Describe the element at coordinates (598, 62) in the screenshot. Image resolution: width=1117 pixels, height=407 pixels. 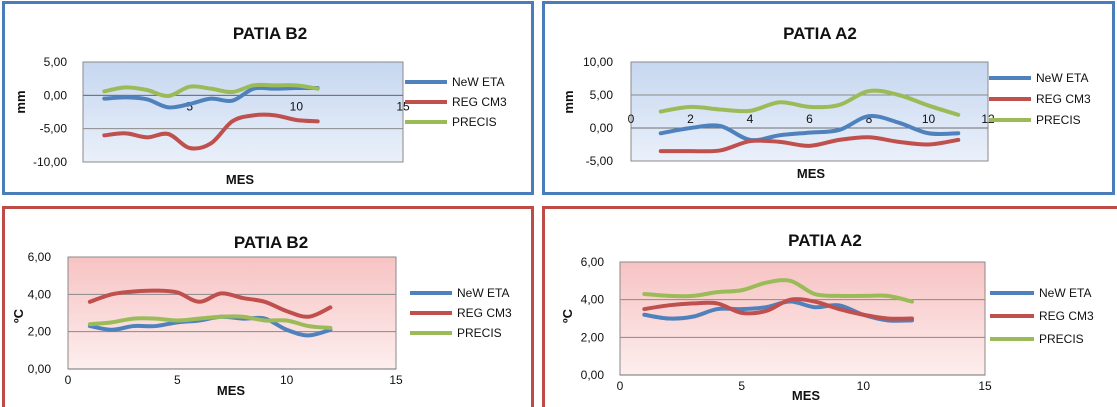
I see `y-tick-label: 10,00` at that location.